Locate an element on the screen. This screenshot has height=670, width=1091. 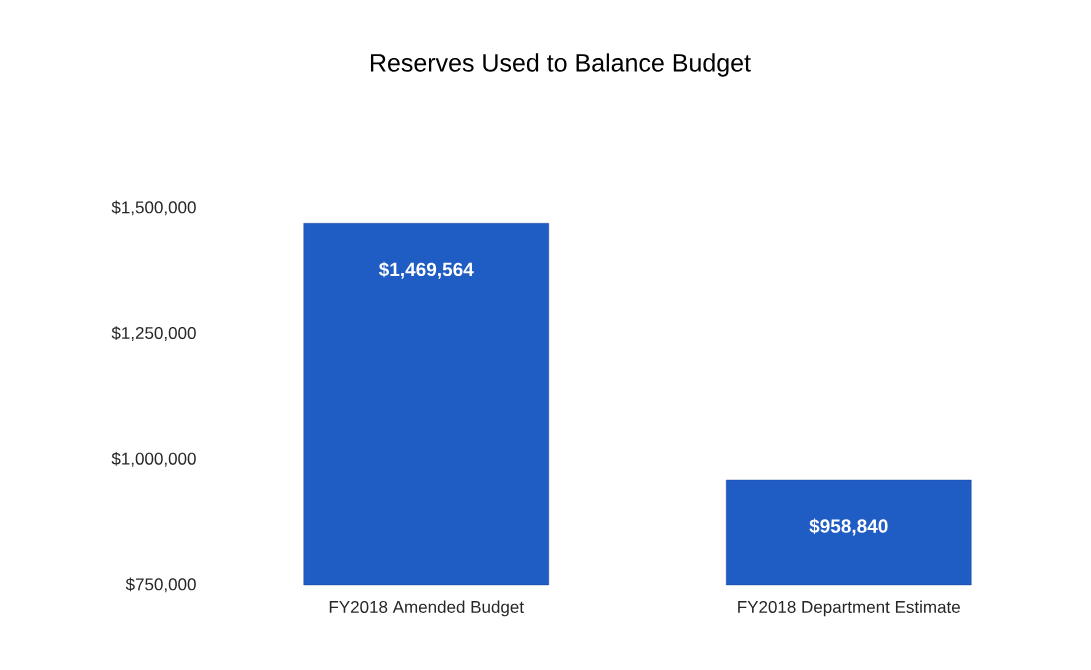
y-tick-label: $1,250,000 is located at coordinates (153, 334).